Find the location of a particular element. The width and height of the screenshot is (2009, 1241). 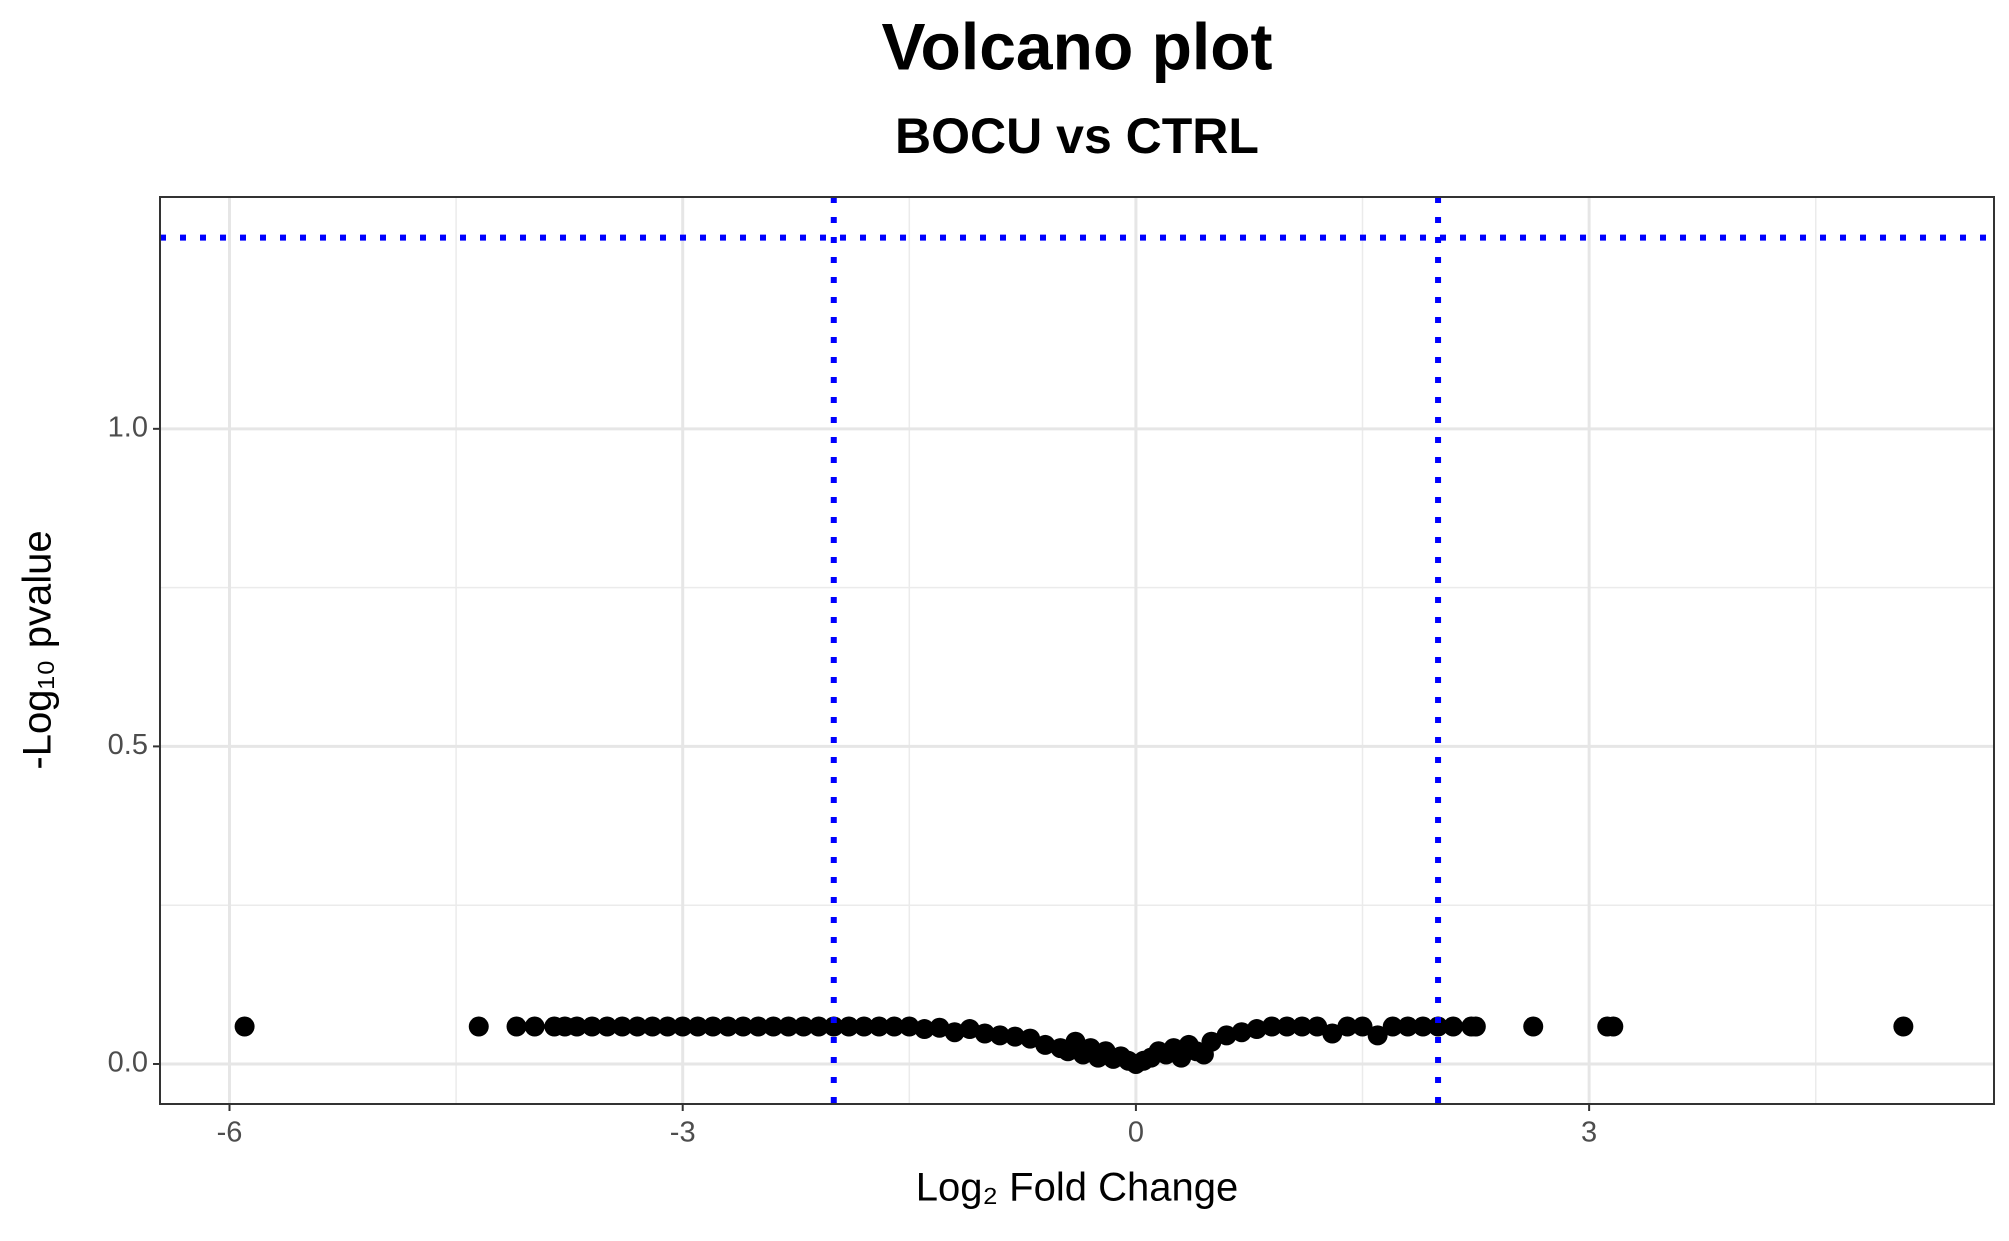

x-axis-label: Log₂ Fold Change is located at coordinates (1077, 1188).